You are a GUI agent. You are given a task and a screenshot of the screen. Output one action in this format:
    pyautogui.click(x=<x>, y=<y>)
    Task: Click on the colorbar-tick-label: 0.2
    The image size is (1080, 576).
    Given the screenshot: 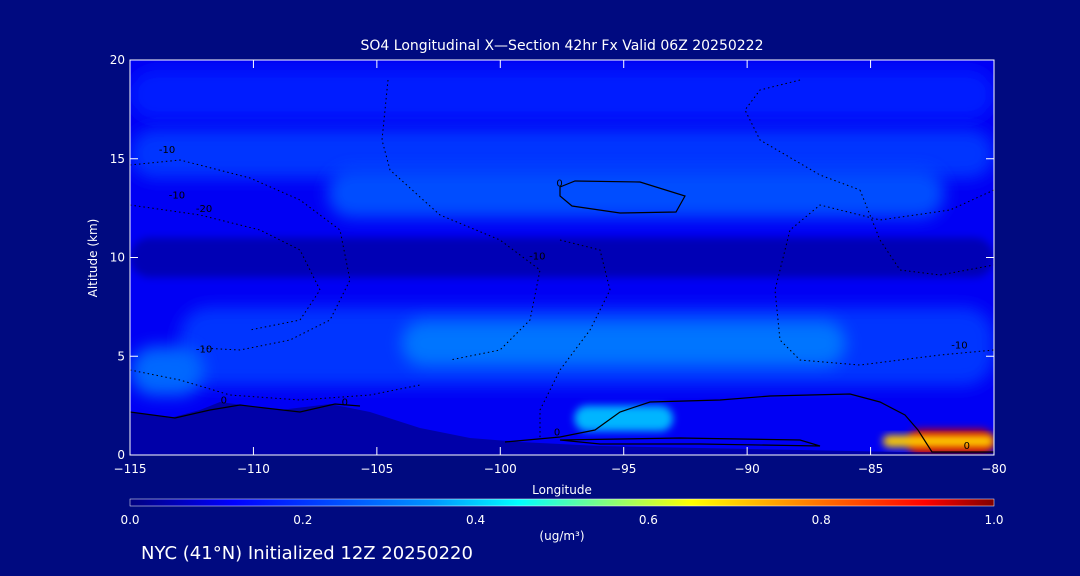 What is the action you would take?
    pyautogui.click(x=302, y=520)
    